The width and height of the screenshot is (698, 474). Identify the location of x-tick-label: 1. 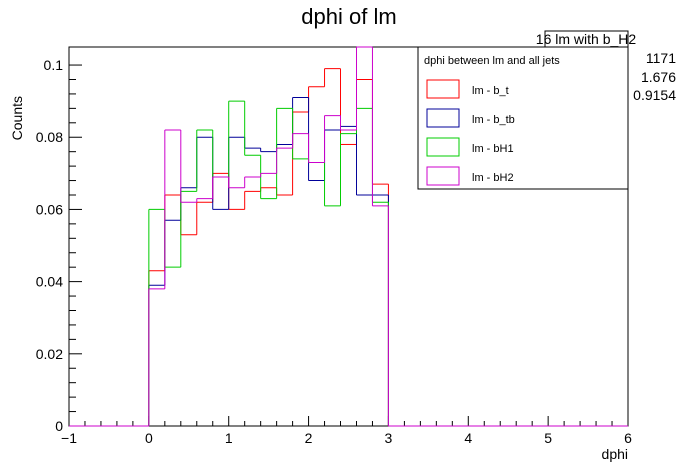
(229, 438).